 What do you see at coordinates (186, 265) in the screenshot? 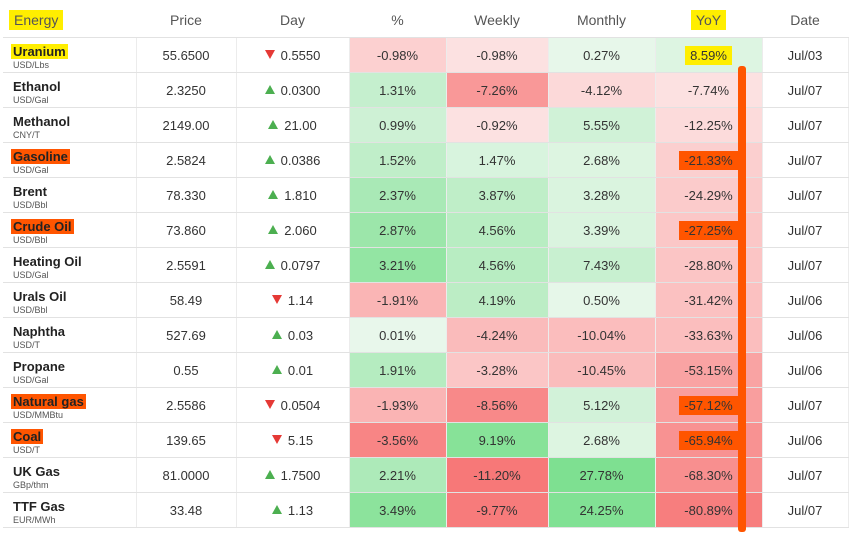
I see `price-cell: 2.5591` at bounding box center [186, 265].